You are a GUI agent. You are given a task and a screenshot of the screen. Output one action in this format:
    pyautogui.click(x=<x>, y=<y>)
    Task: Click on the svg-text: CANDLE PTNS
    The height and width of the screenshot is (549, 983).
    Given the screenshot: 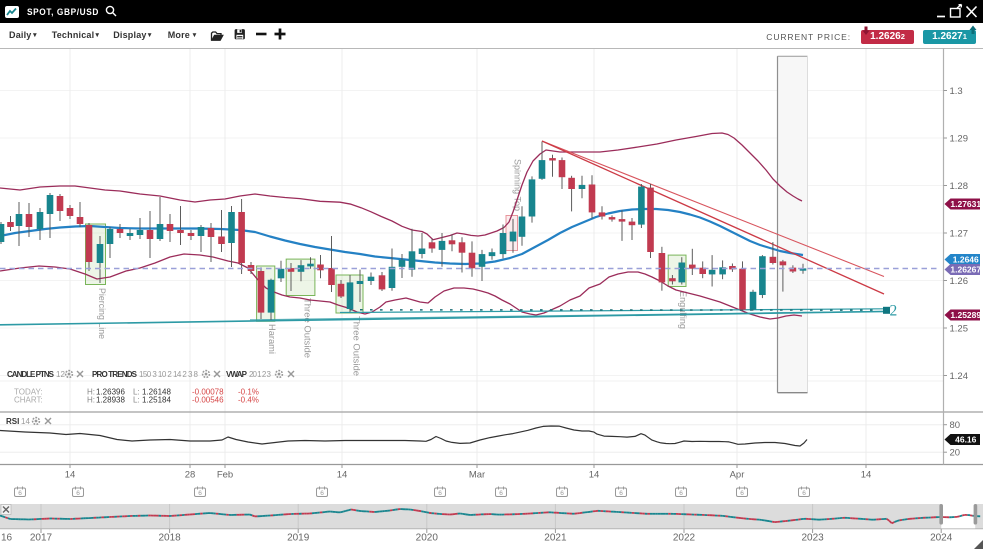 What is the action you would take?
    pyautogui.click(x=31, y=374)
    